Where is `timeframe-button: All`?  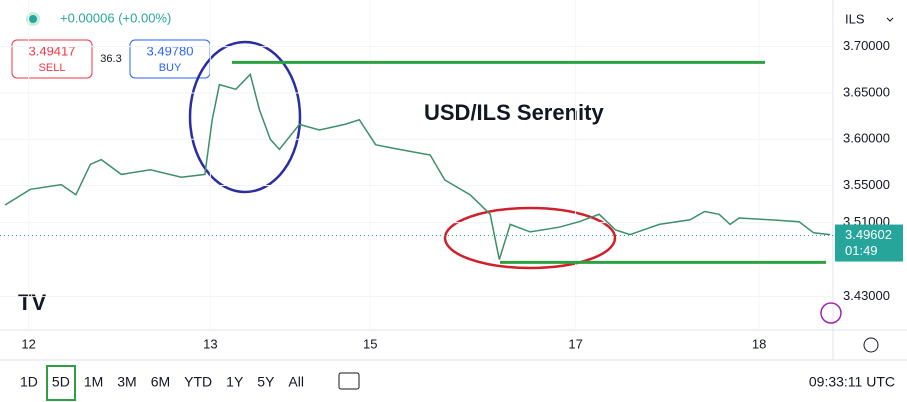 timeframe-button: All is located at coordinates (296, 382).